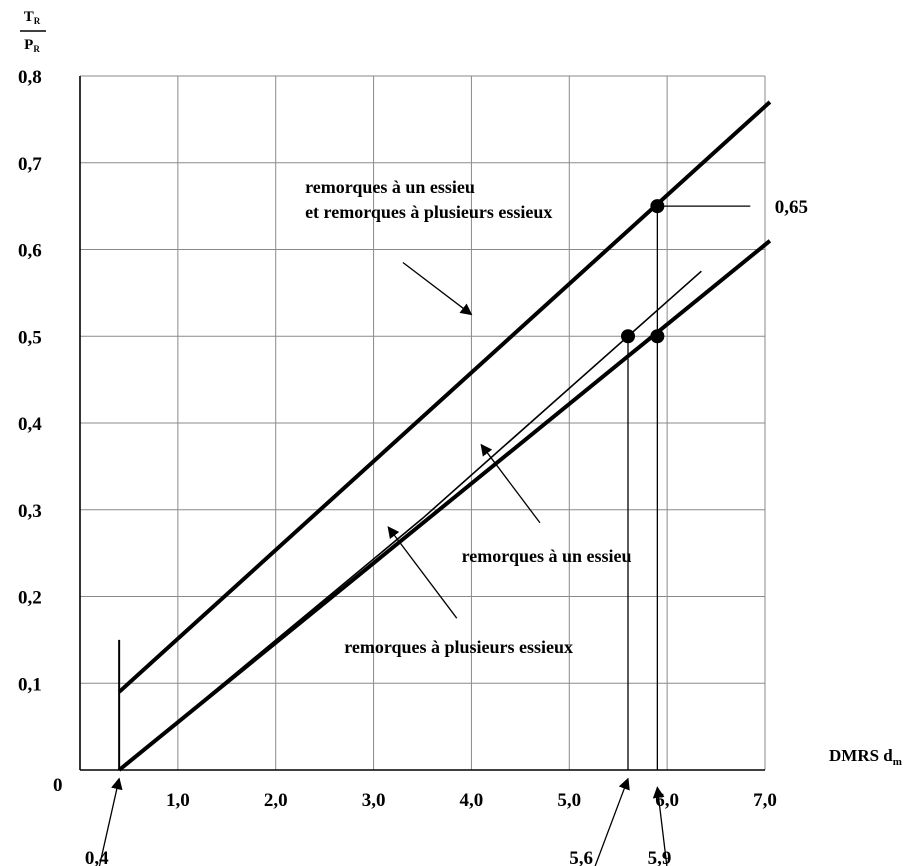  I want to click on y-tick-label: 0,1, so click(30, 684).